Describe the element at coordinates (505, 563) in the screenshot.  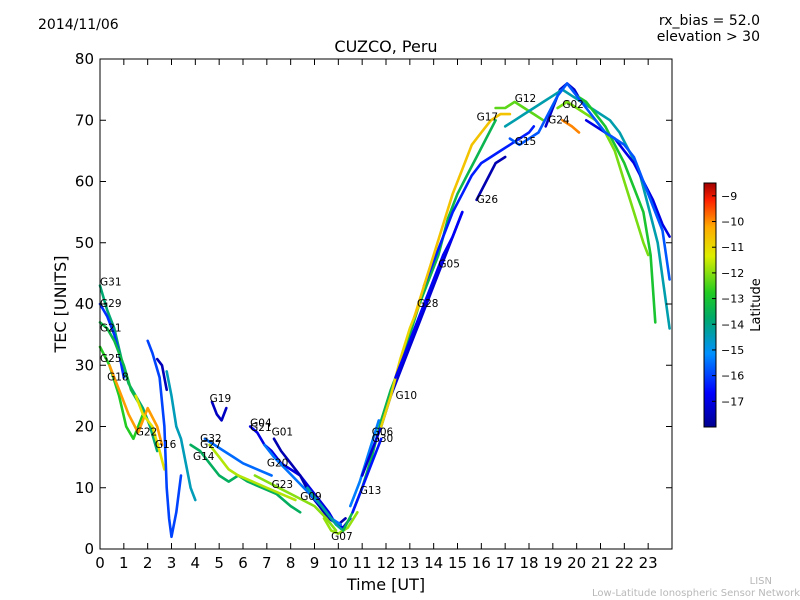
I see `x-tick-label-17: 17` at that location.